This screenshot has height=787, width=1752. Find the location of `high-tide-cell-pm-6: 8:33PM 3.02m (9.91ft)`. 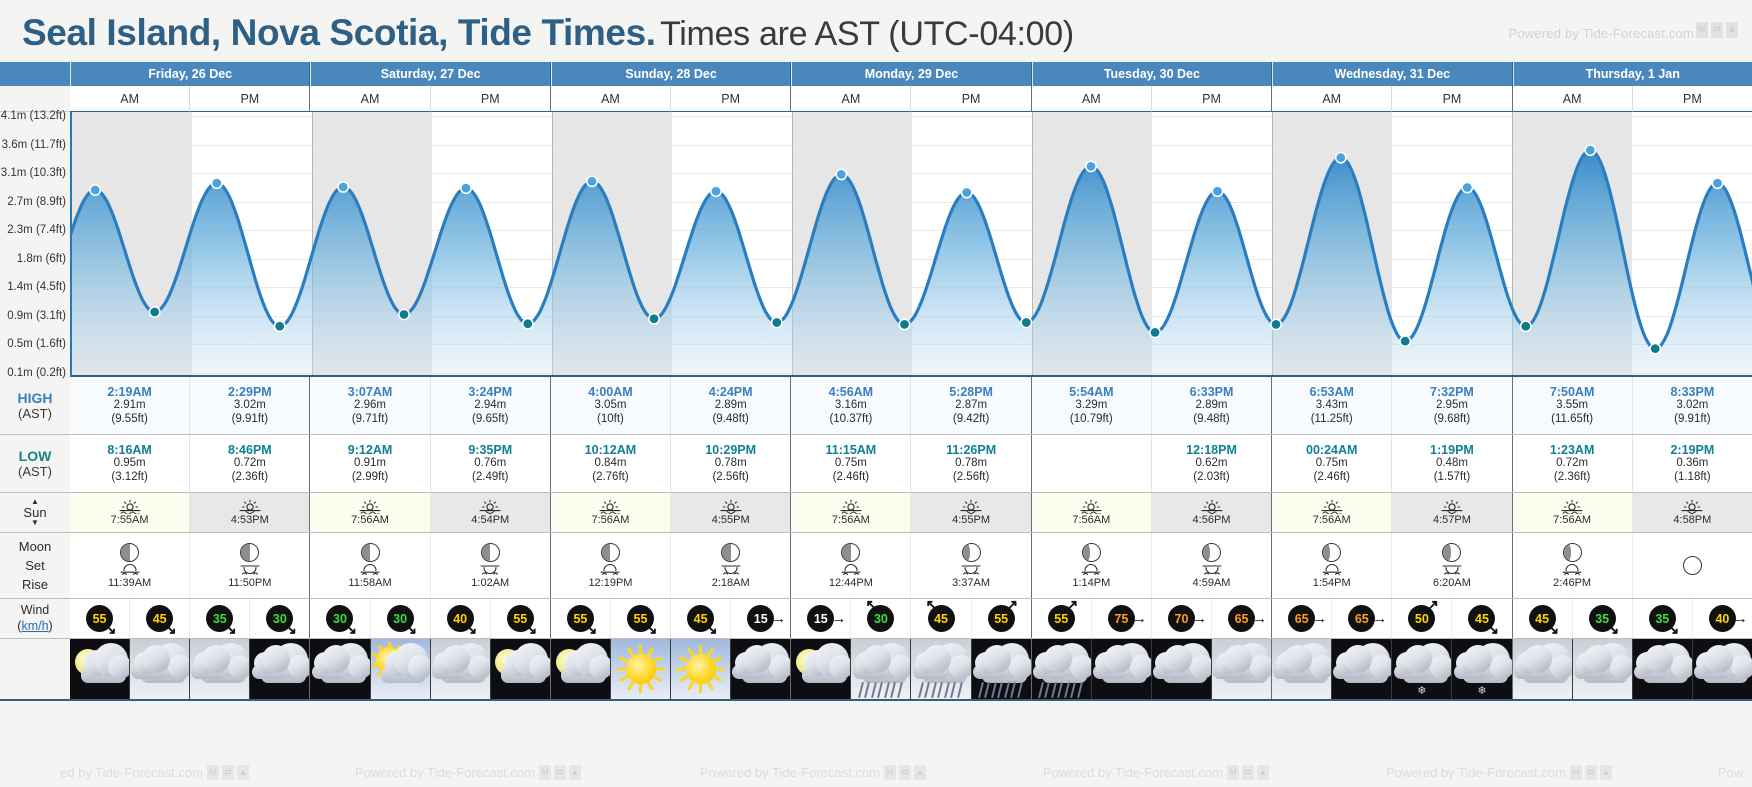

high-tide-cell-pm-6: 8:33PM 3.02m (9.91ft) is located at coordinates (1692, 405).